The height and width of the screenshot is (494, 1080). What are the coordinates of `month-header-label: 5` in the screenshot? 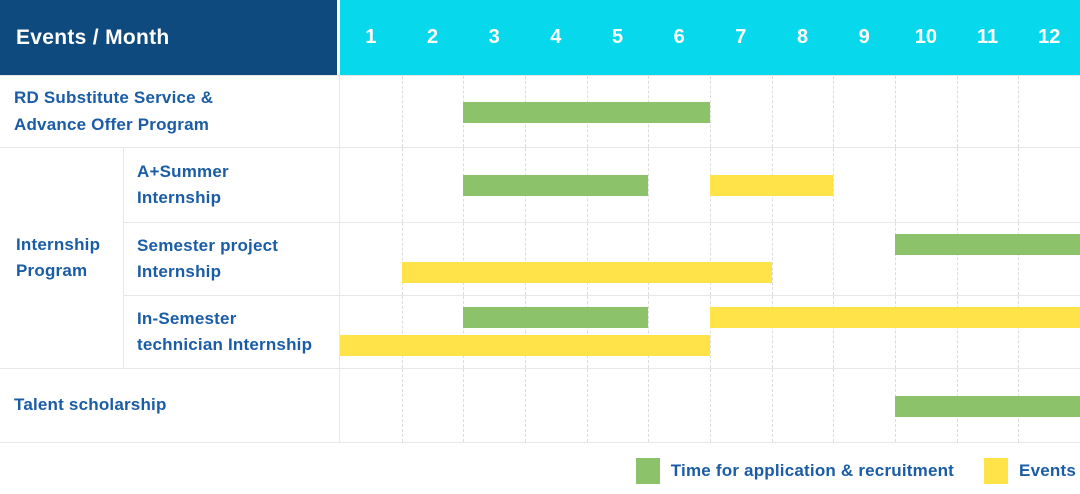 It's located at (617, 37).